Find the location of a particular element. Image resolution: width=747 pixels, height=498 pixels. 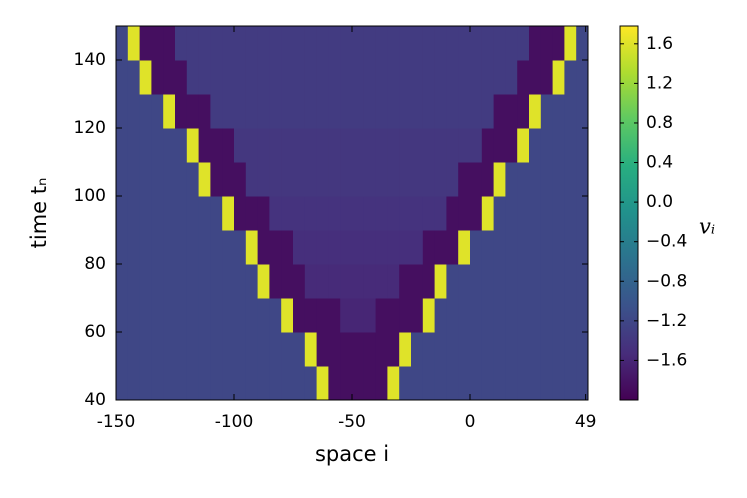

y-tick-label: 40 is located at coordinates (95, 400).